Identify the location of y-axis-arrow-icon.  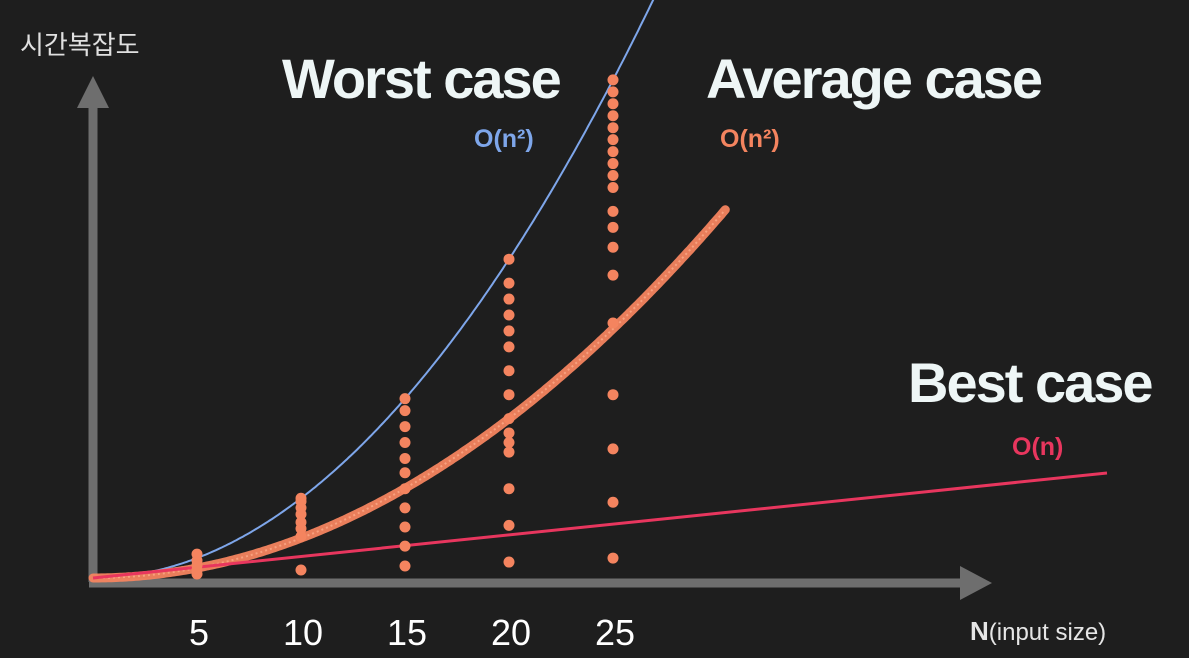
(93, 92).